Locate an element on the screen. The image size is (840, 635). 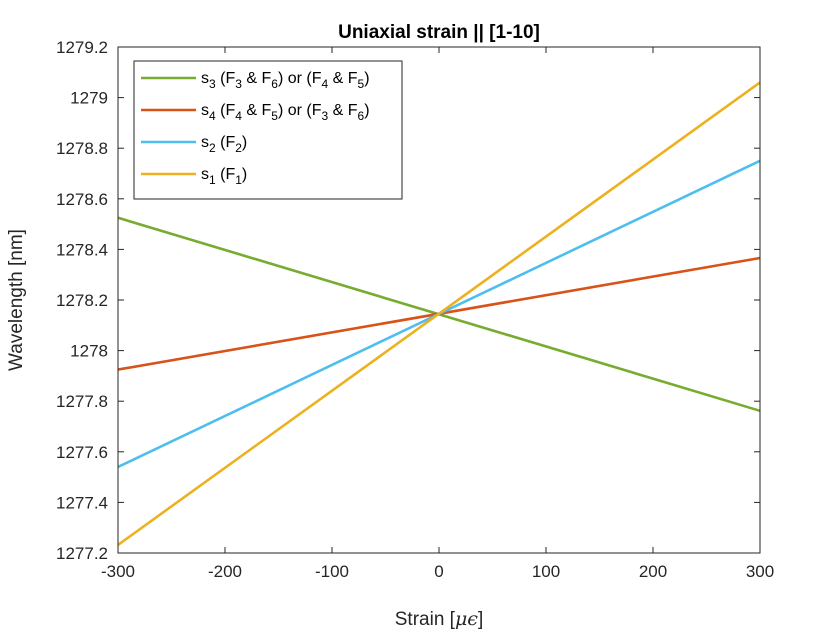
y-tick-label: 1278.2 is located at coordinates (82, 300).